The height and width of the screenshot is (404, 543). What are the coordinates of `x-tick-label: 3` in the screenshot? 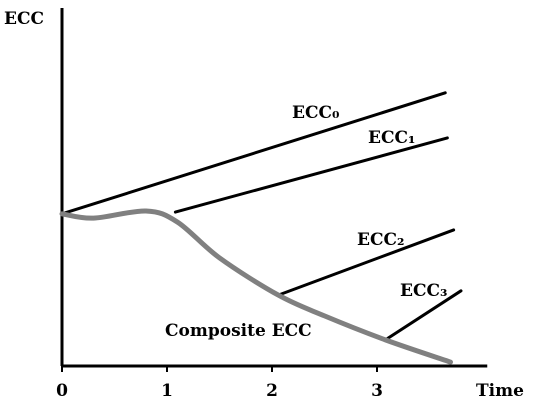 It's located at (377, 391).